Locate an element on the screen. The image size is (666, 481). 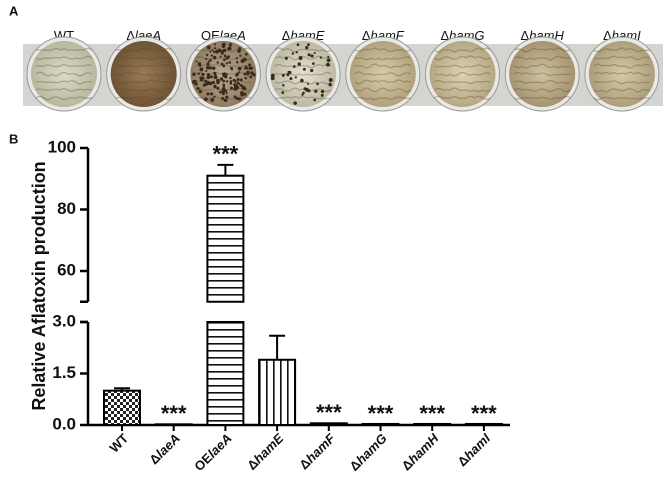
x-tick-label: ΔhamH is located at coordinates (420, 452).